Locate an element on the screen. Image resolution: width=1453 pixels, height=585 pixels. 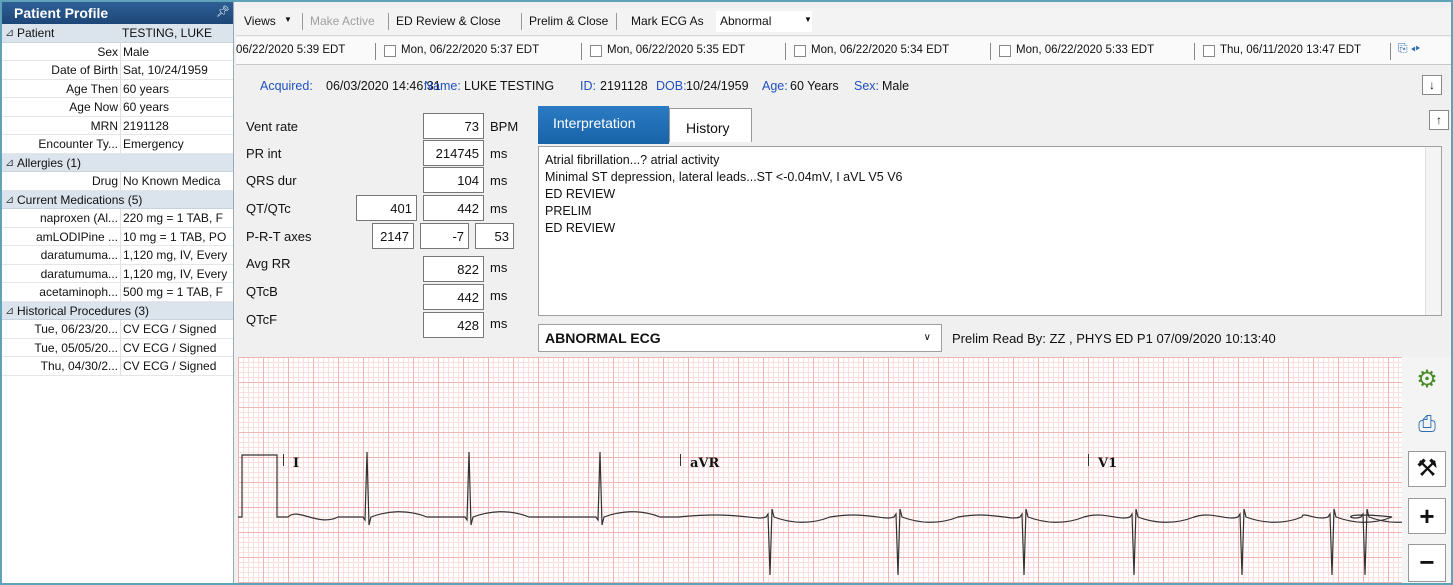
interp-tab: Interpretation is located at coordinates (603, 125).